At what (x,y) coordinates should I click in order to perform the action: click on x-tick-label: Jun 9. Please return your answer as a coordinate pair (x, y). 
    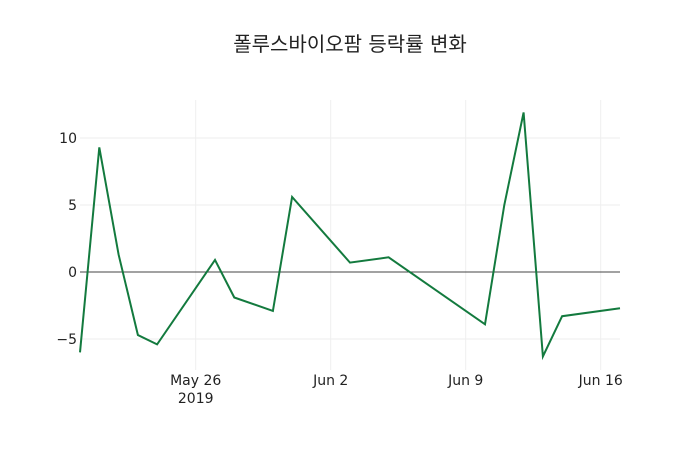
    Looking at the image, I should click on (465, 381).